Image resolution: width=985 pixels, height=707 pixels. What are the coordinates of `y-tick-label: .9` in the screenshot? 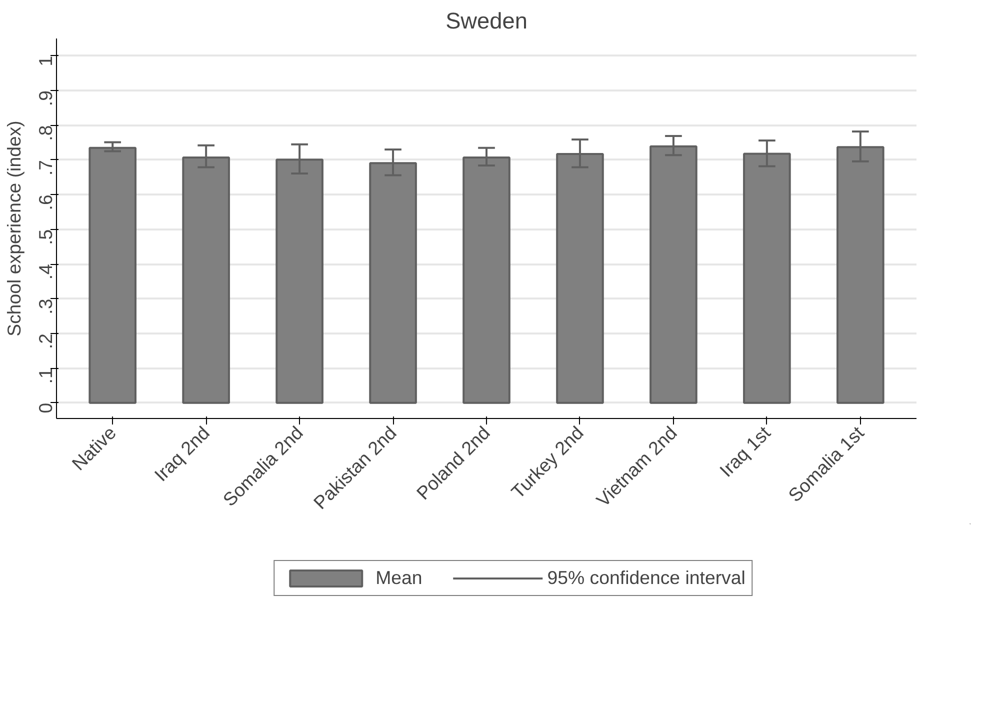 It's located at (45, 98).